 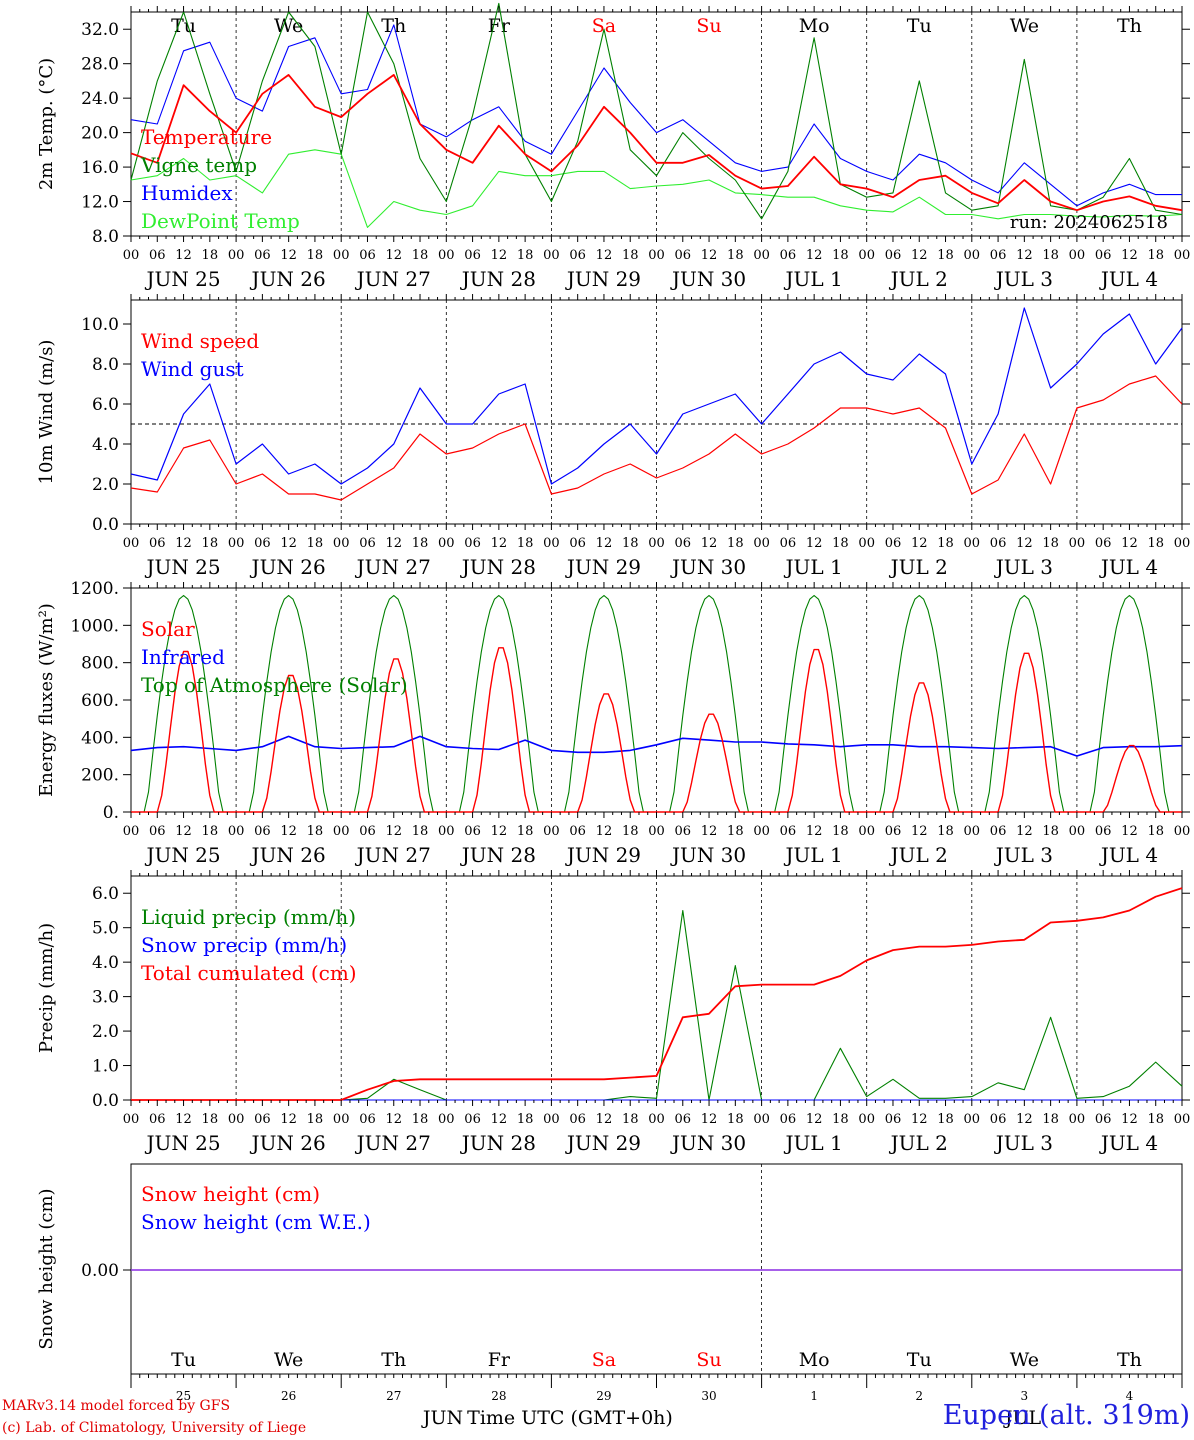 I want to click on day-name-label: Tu, so click(x=183, y=1360).